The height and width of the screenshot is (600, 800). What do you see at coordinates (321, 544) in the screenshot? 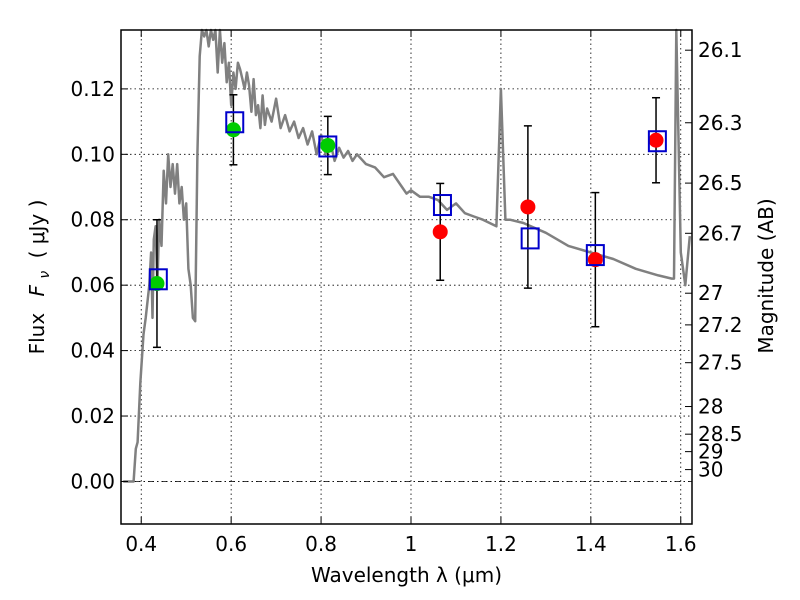
I see `x-tick-label: 0.8` at bounding box center [321, 544].